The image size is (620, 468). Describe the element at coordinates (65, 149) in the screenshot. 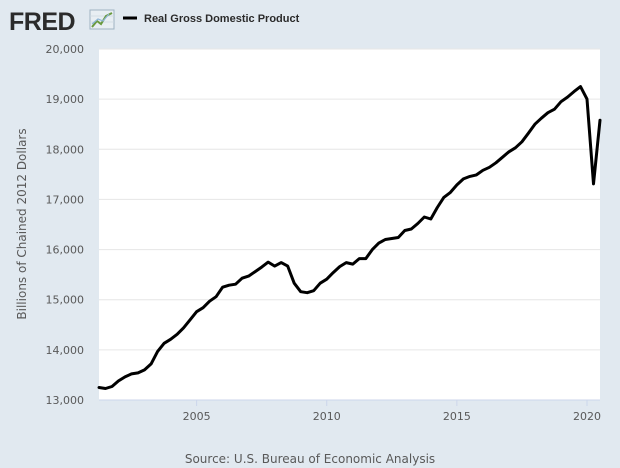

I see `y-tick-label: 18,000` at that location.